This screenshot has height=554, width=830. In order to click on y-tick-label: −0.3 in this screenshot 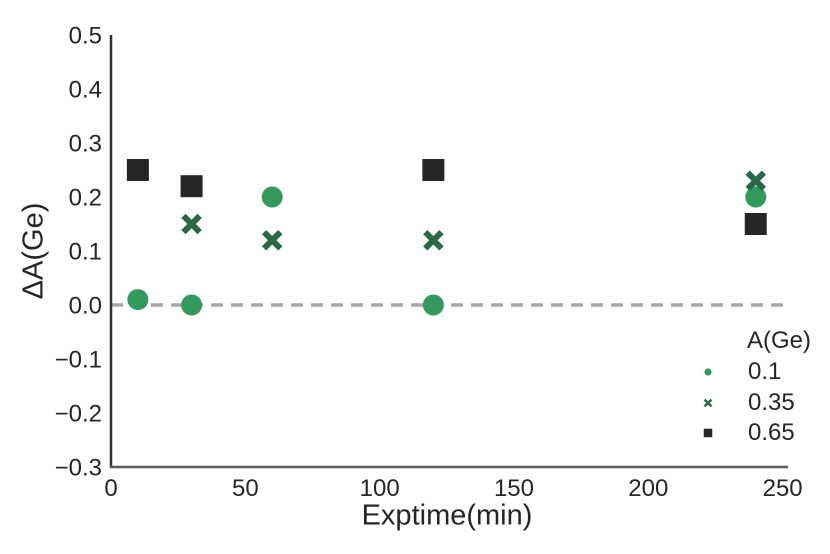, I will do `click(78, 468)`.